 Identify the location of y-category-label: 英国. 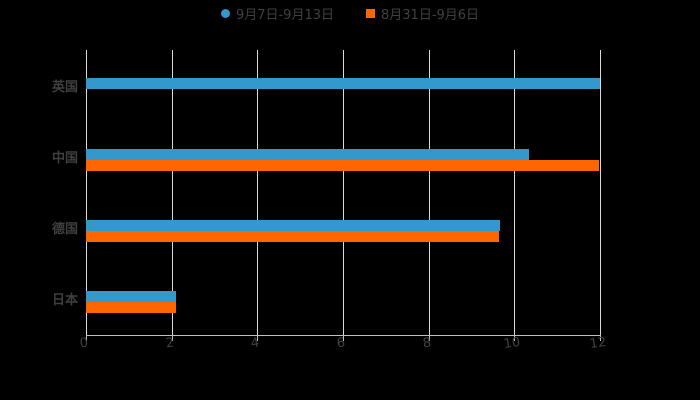
(64, 87).